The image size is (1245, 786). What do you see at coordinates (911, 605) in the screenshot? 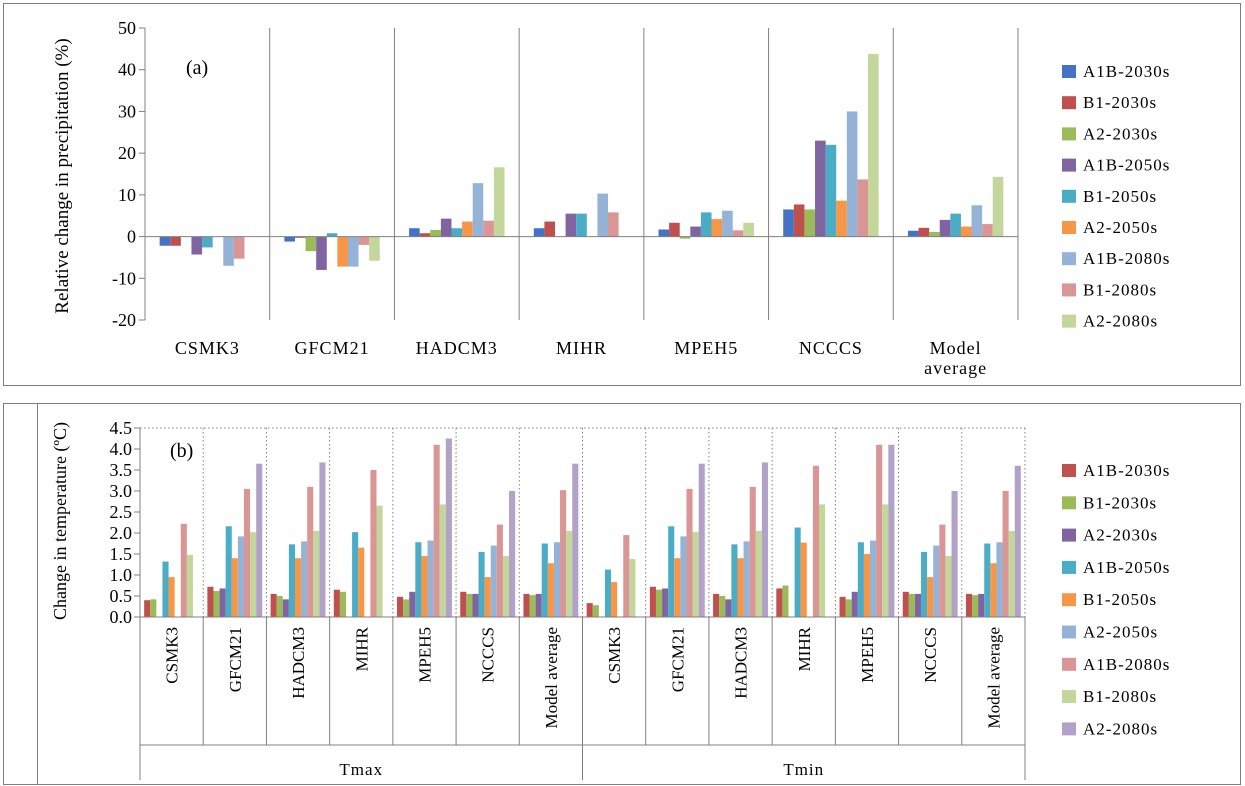
I see `bar-b-b1-2030s-tmin-ncccs` at bounding box center [911, 605].